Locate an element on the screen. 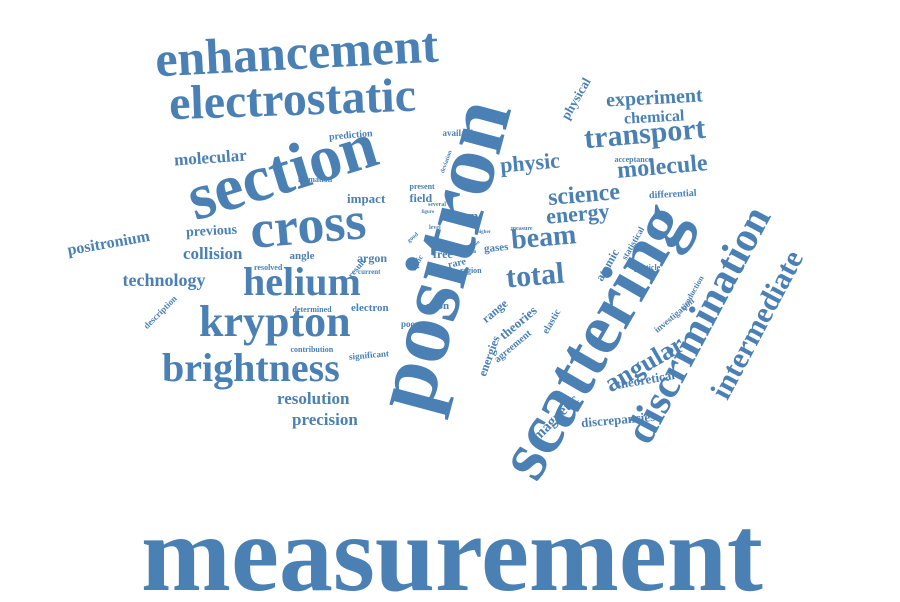  word-current: current is located at coordinates (369, 271).